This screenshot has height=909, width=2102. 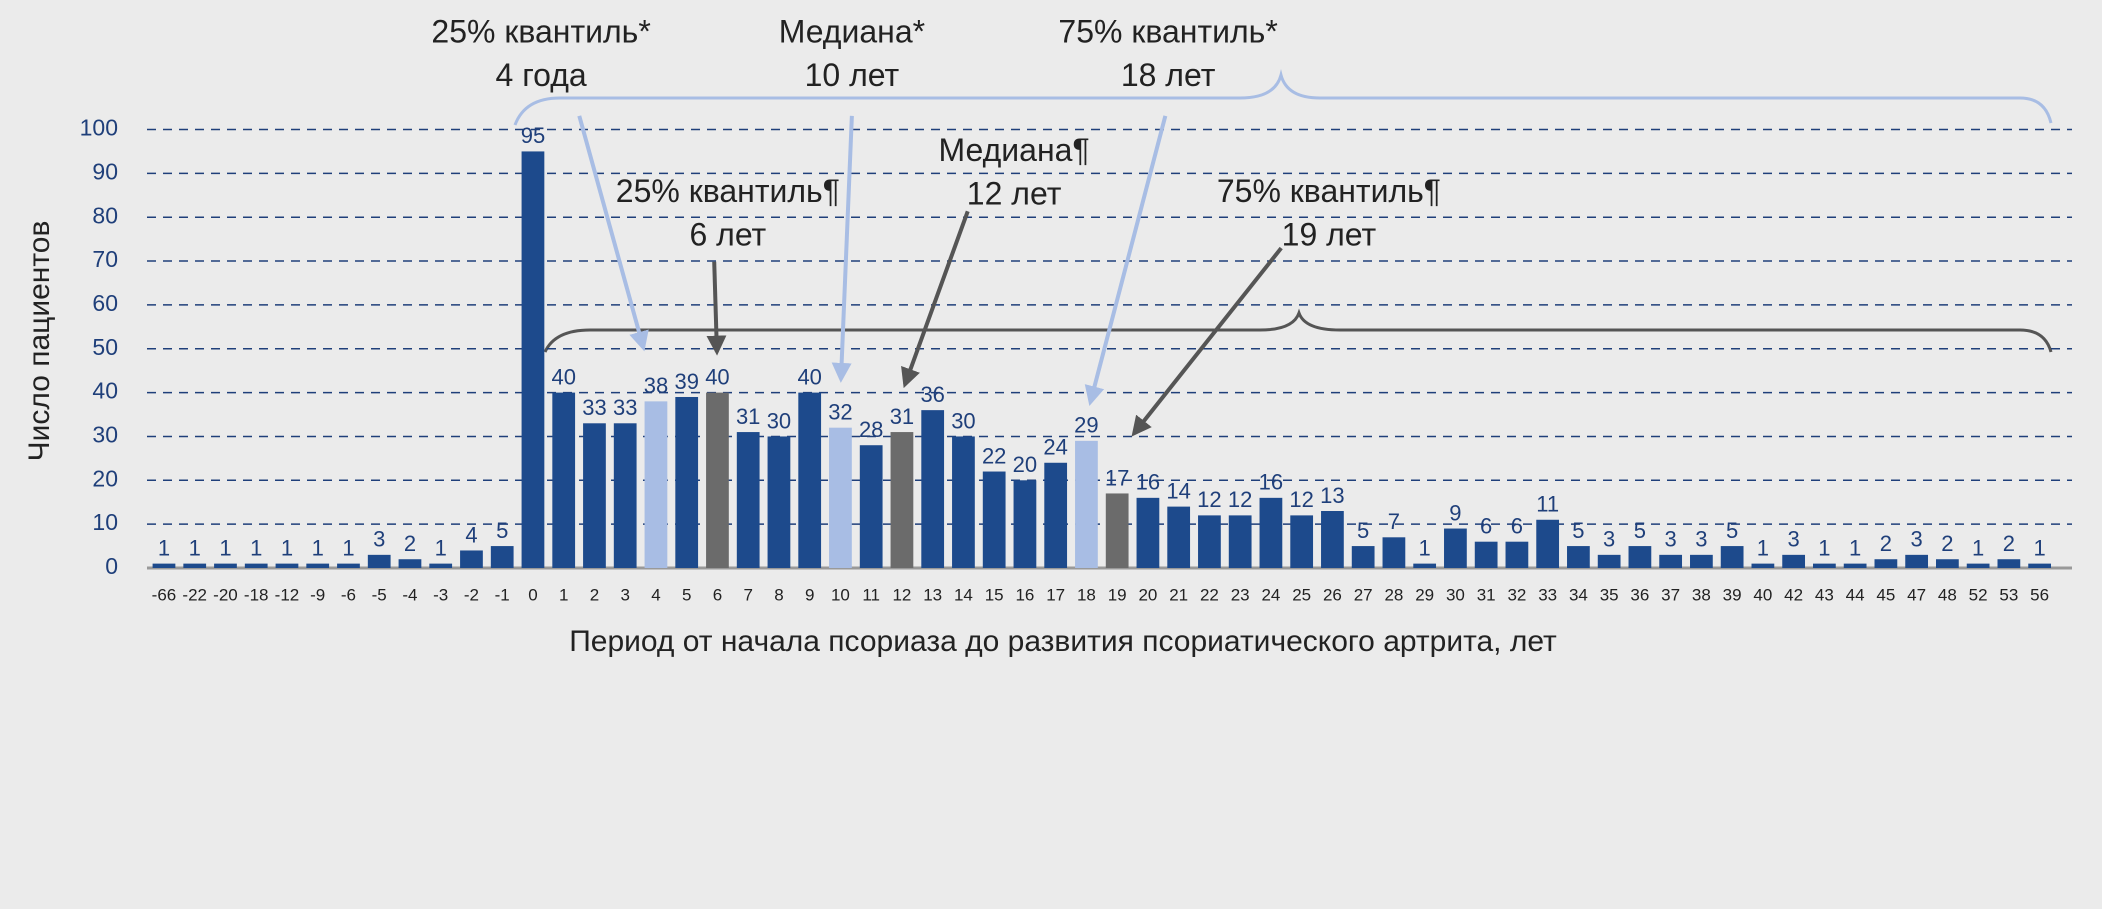 What do you see at coordinates (932, 594) in the screenshot?
I see `x-tick-label: 13` at bounding box center [932, 594].